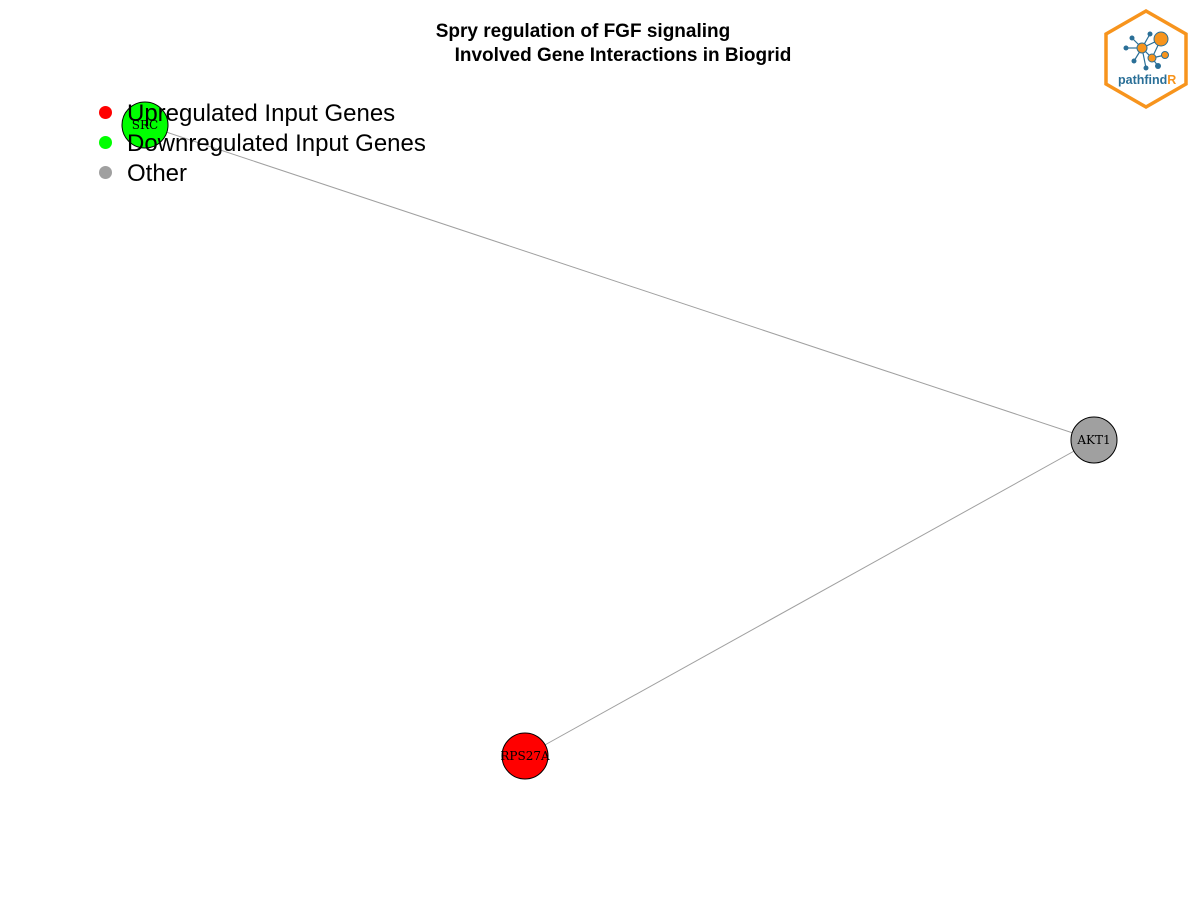 This screenshot has height=900, width=1200. I want to click on legend-label-upregulated: Upregulated Input Genes, so click(261, 113).